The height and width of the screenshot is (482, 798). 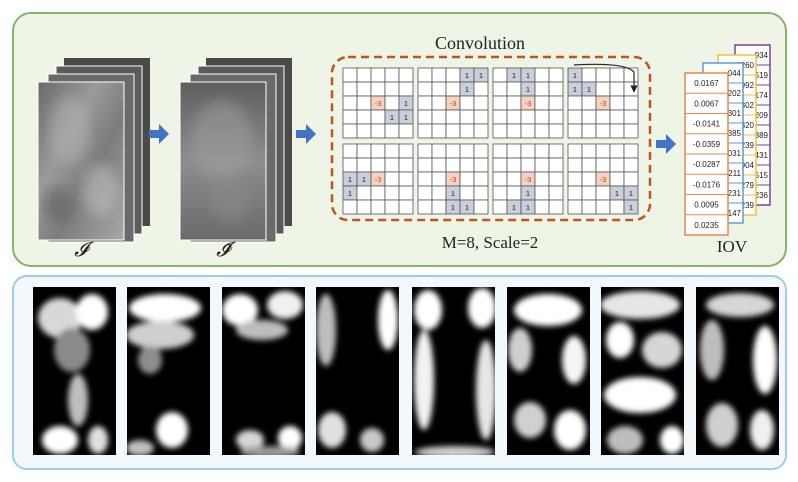 I want to click on kernel-grid-6: -3 1 1 1, so click(x=453, y=179).